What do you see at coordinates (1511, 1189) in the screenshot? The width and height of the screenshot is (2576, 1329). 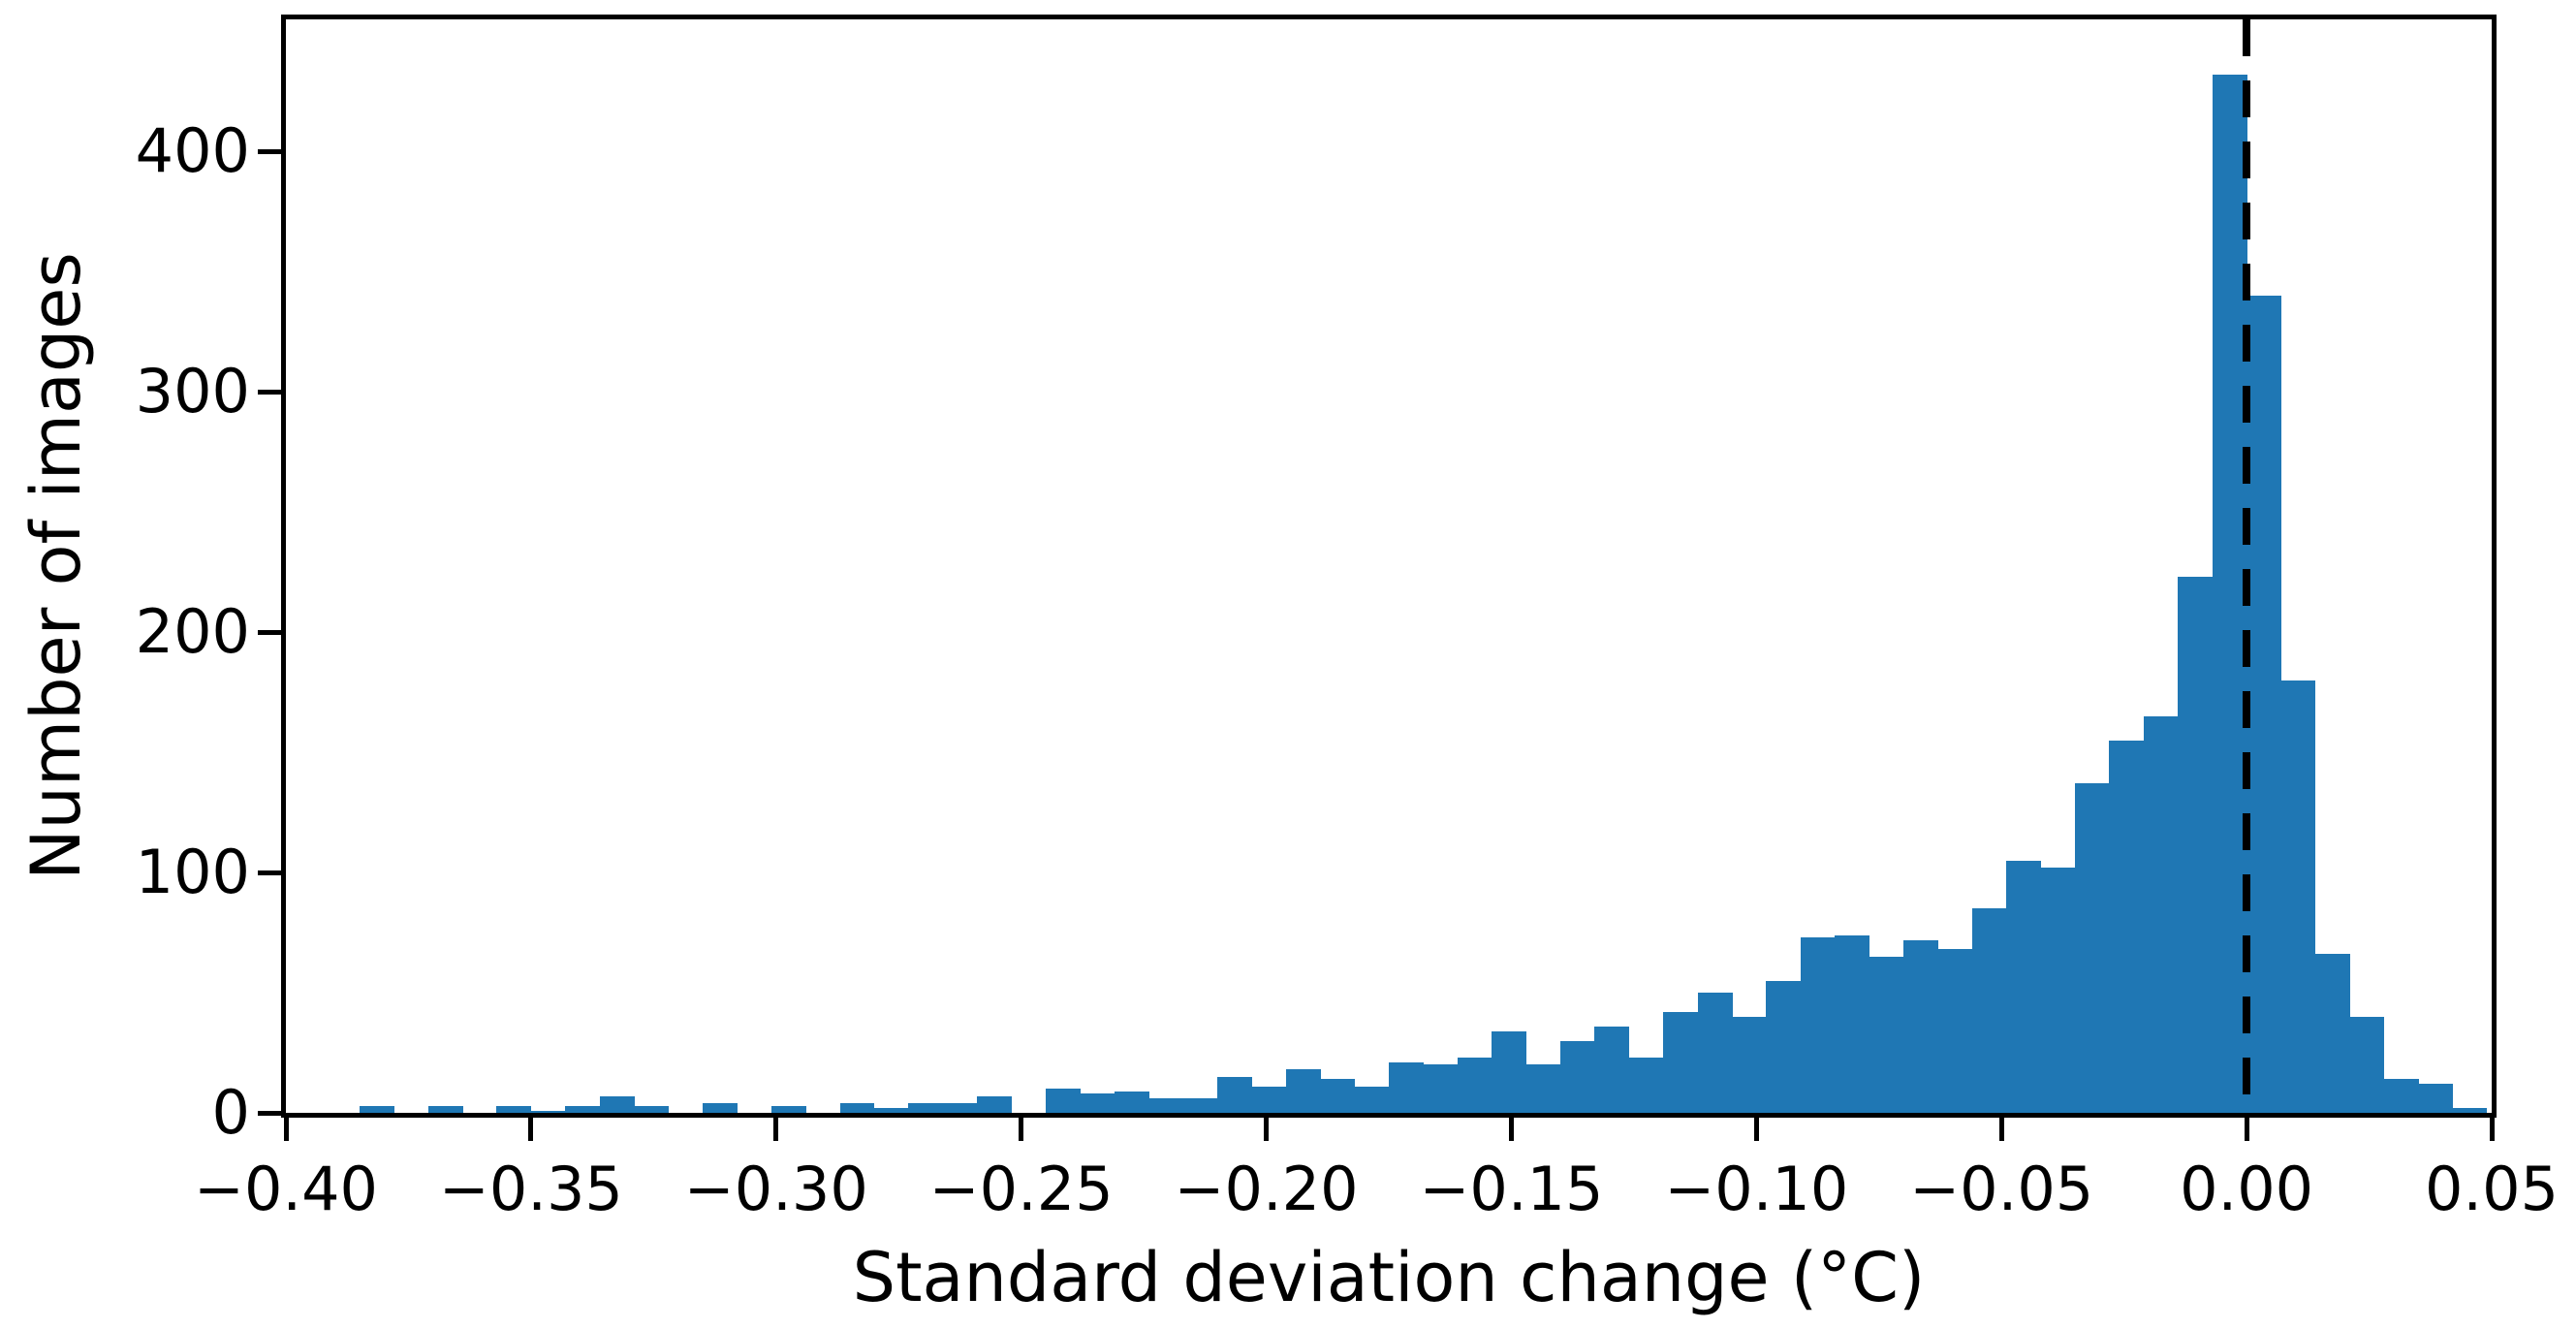 I see `x-tick-label: −0.15` at bounding box center [1511, 1189].